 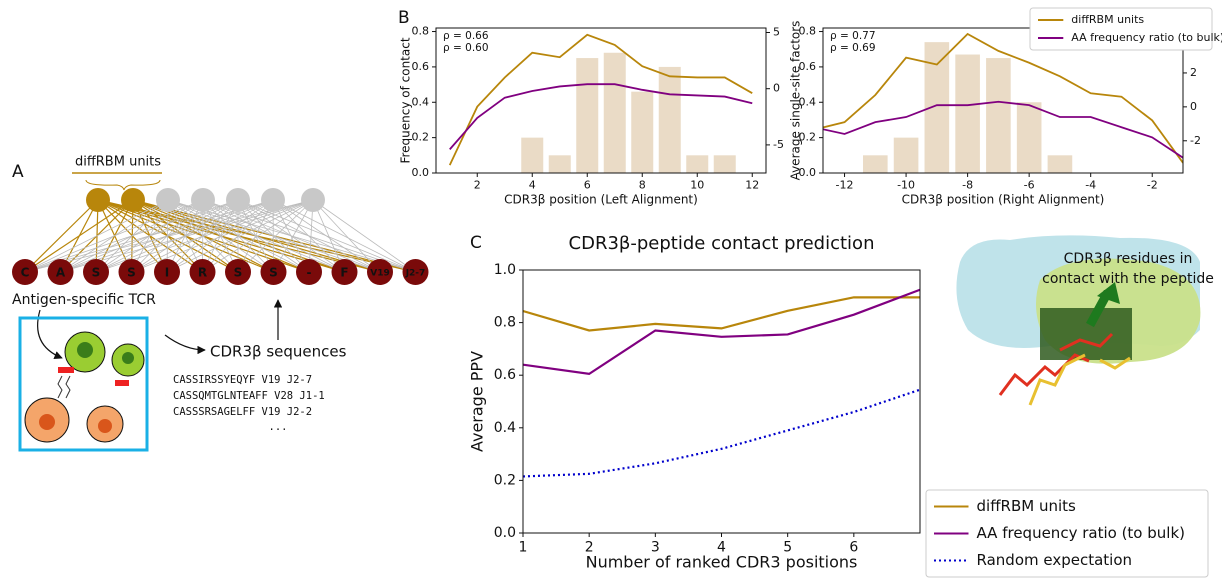 I want to click on arrow, so click(x=185, y=344).